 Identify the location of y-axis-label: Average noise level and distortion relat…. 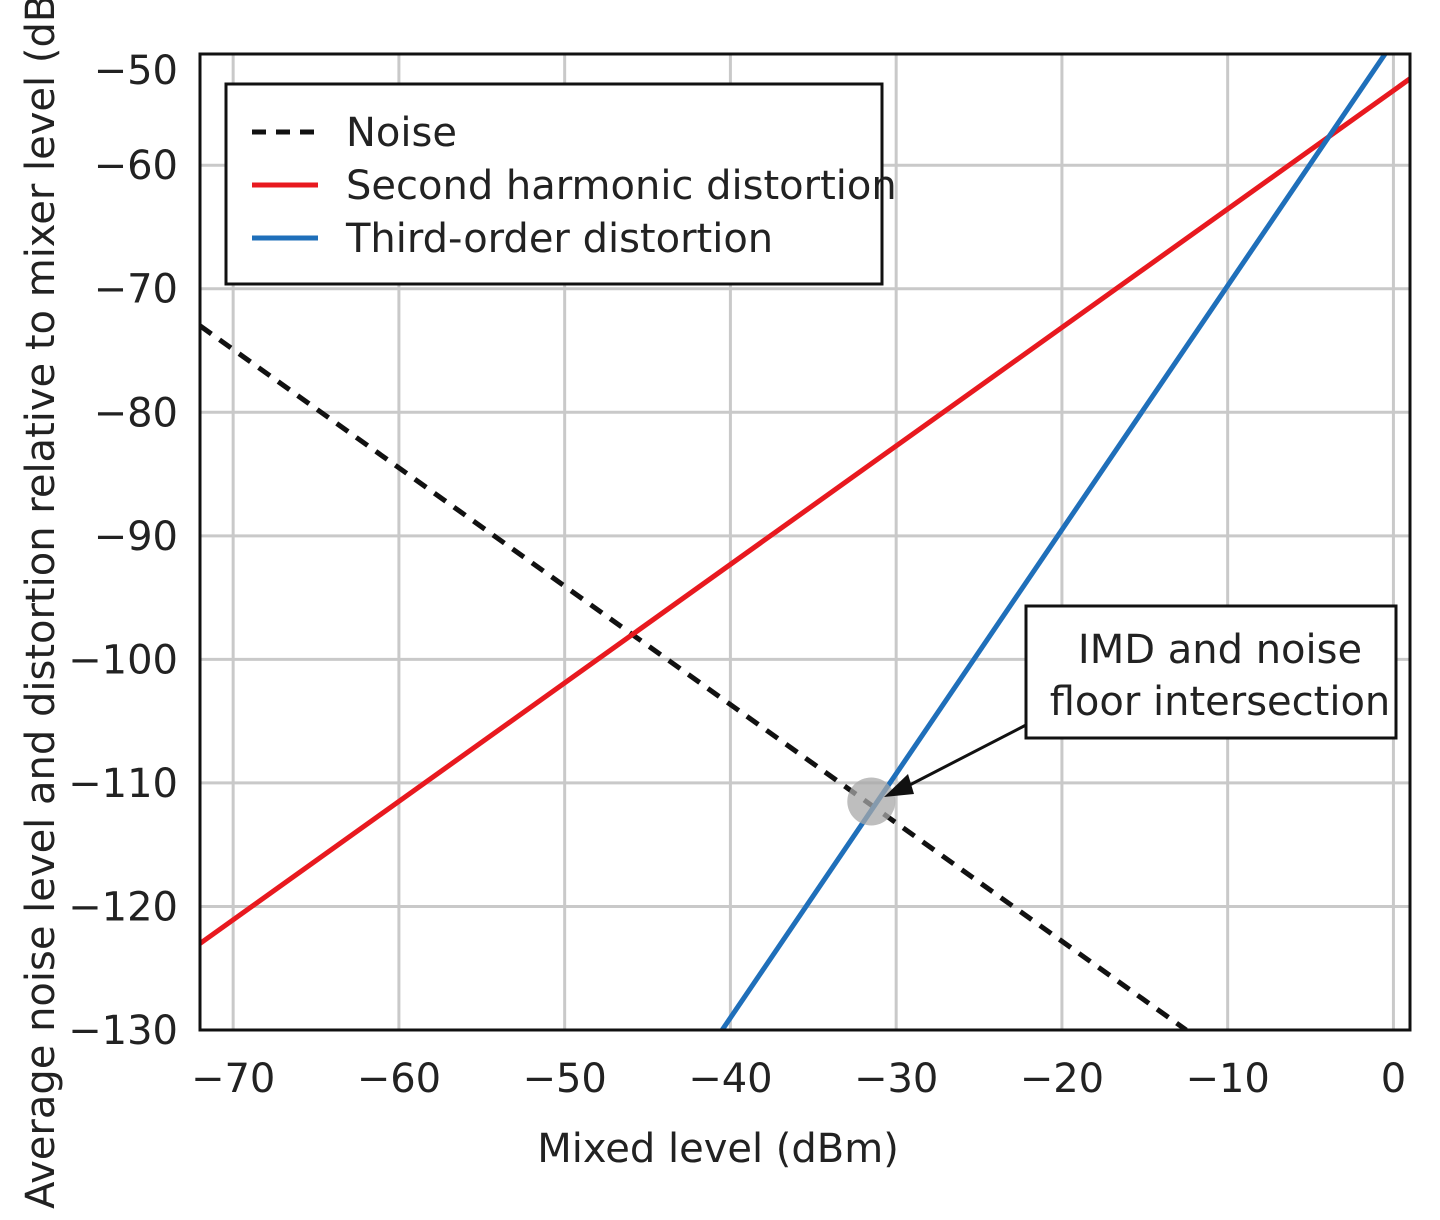
(41, 604).